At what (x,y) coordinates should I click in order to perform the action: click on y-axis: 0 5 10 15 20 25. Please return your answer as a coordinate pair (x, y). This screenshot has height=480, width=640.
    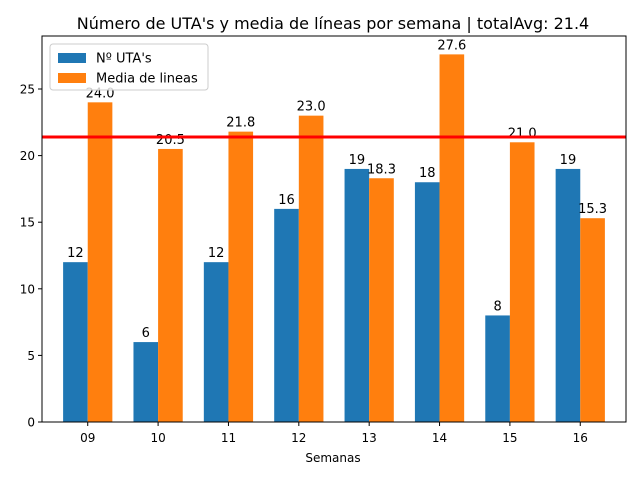
    Looking at the image, I should click on (31, 256).